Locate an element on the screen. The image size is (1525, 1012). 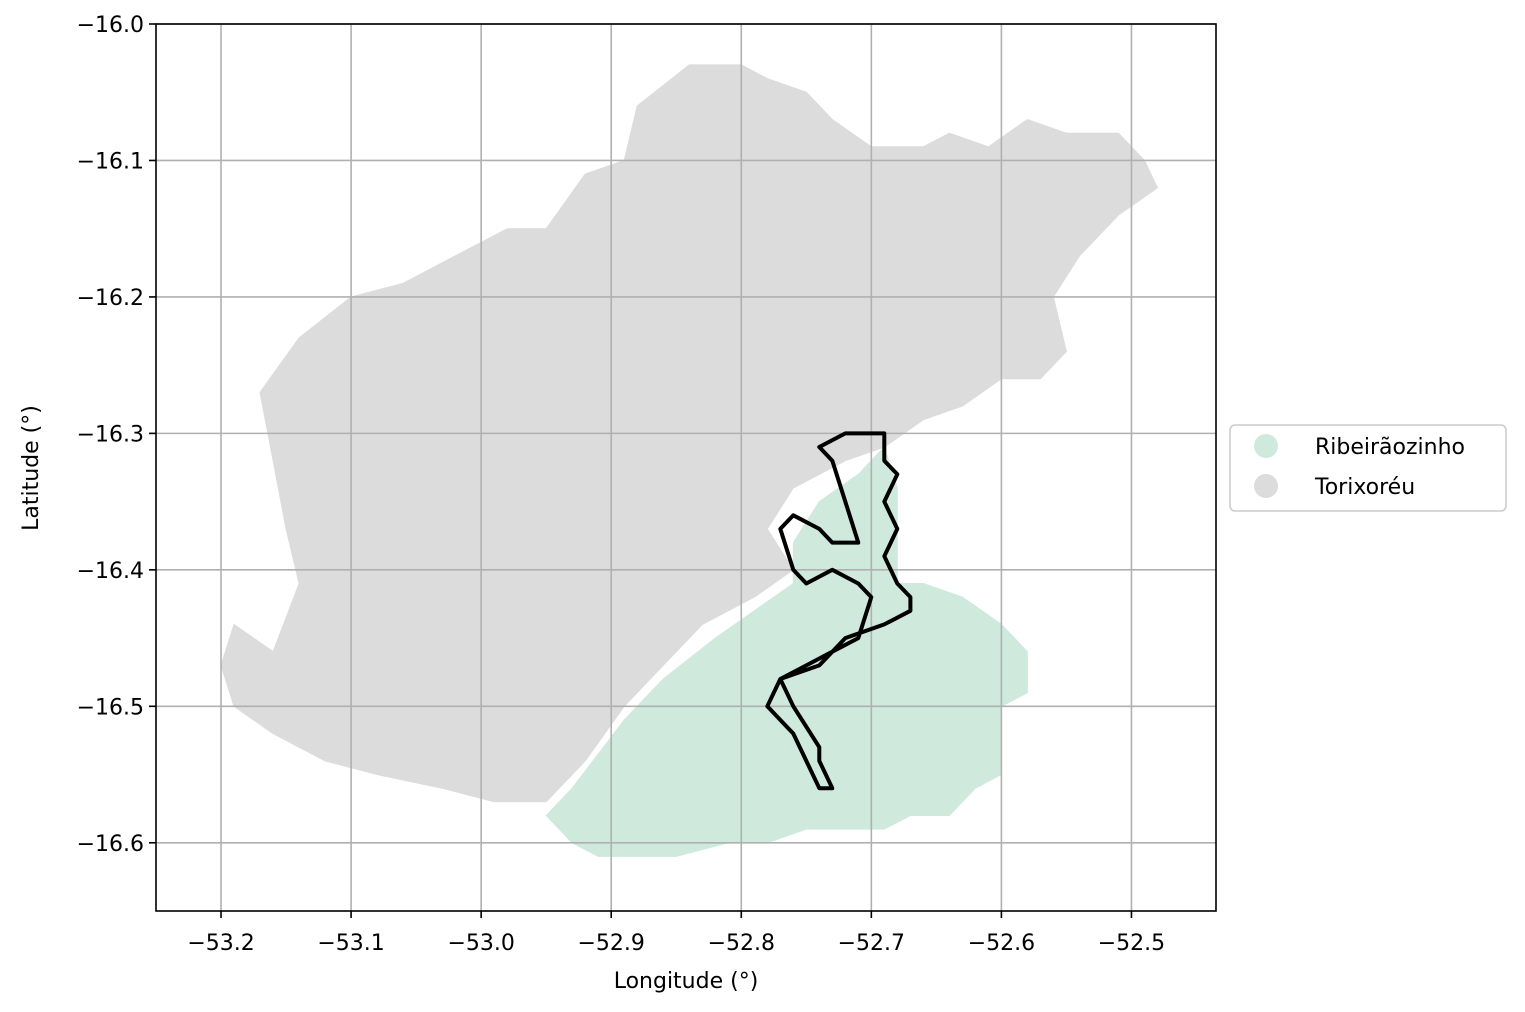
x-tick-label: −52.9 is located at coordinates (611, 943).